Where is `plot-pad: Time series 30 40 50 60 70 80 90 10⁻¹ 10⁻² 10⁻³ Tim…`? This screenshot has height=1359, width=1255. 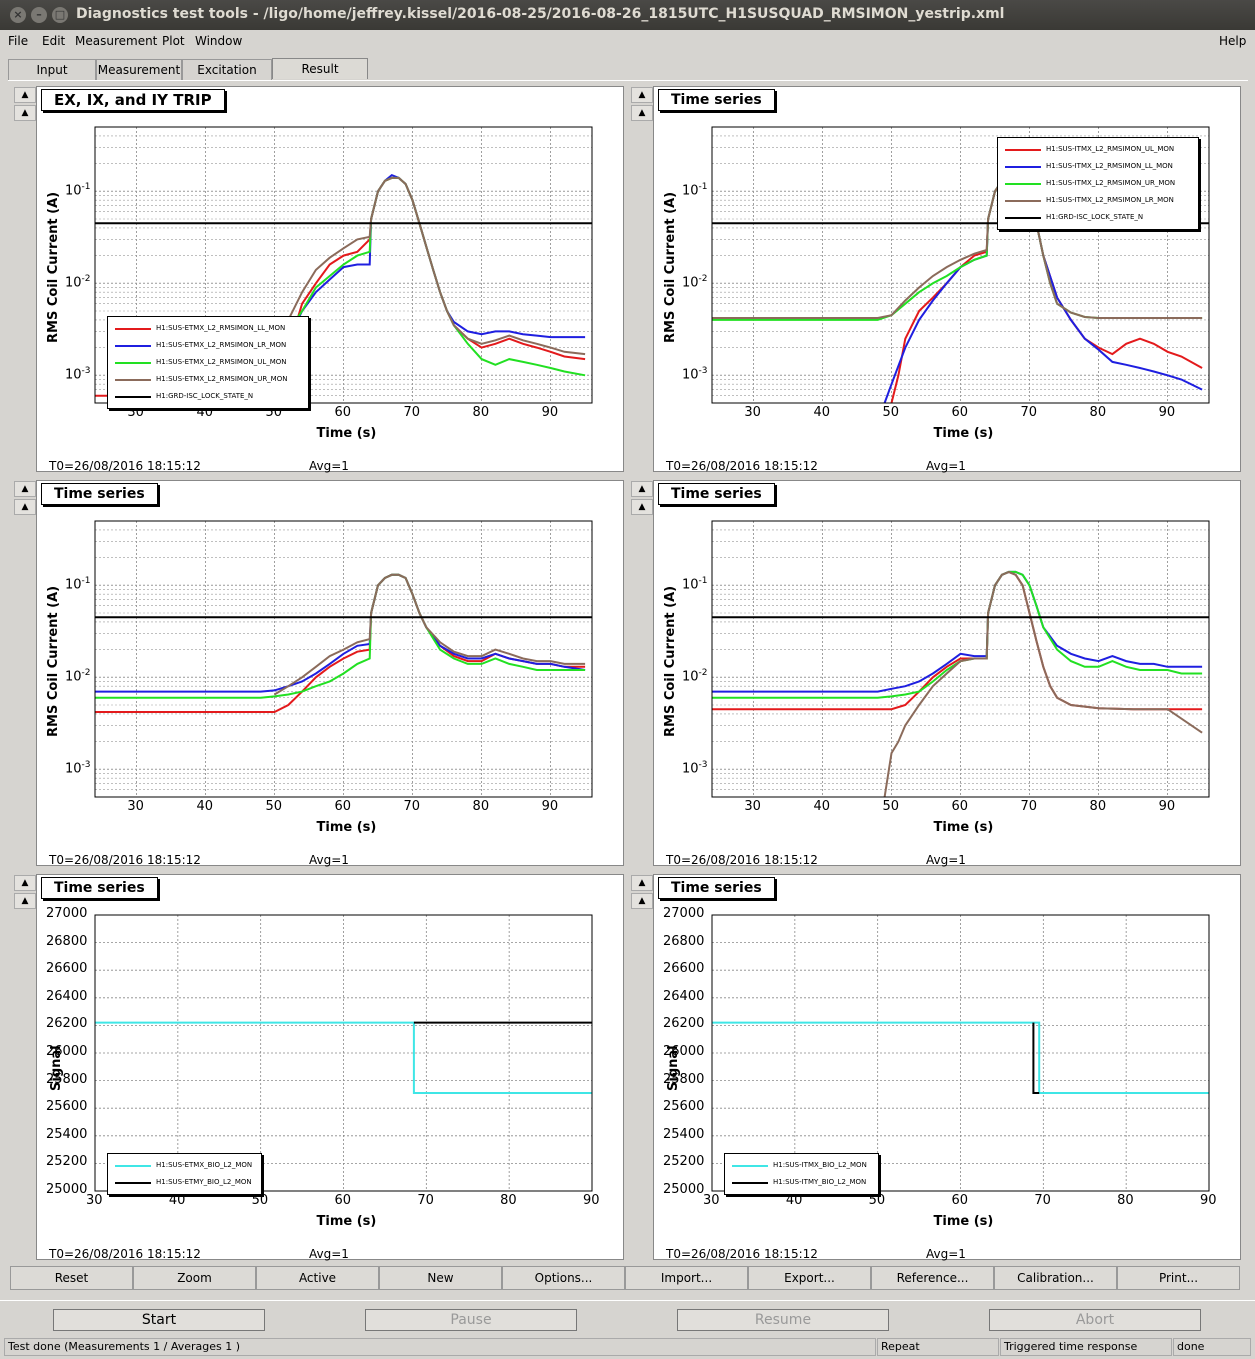
plot-pad: Time series 30 40 50 60 70 80 90 10⁻¹ 10⁻² 10⁻³ Tim… is located at coordinates (947, 279).